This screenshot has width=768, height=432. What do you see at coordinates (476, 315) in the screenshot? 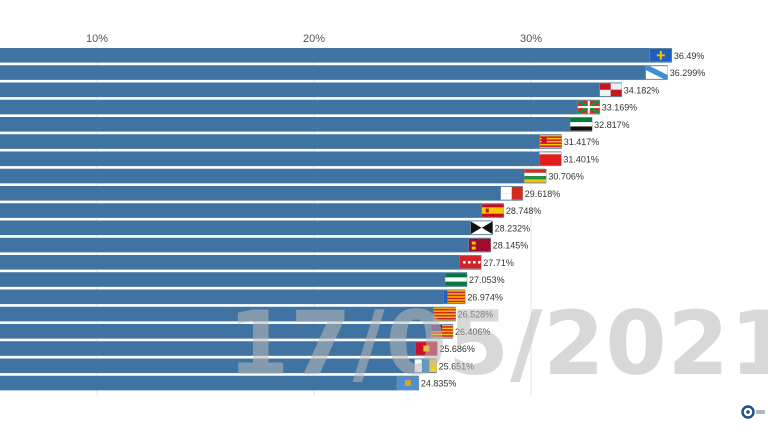
I see `bar-value-label: 26.528%` at bounding box center [476, 315].